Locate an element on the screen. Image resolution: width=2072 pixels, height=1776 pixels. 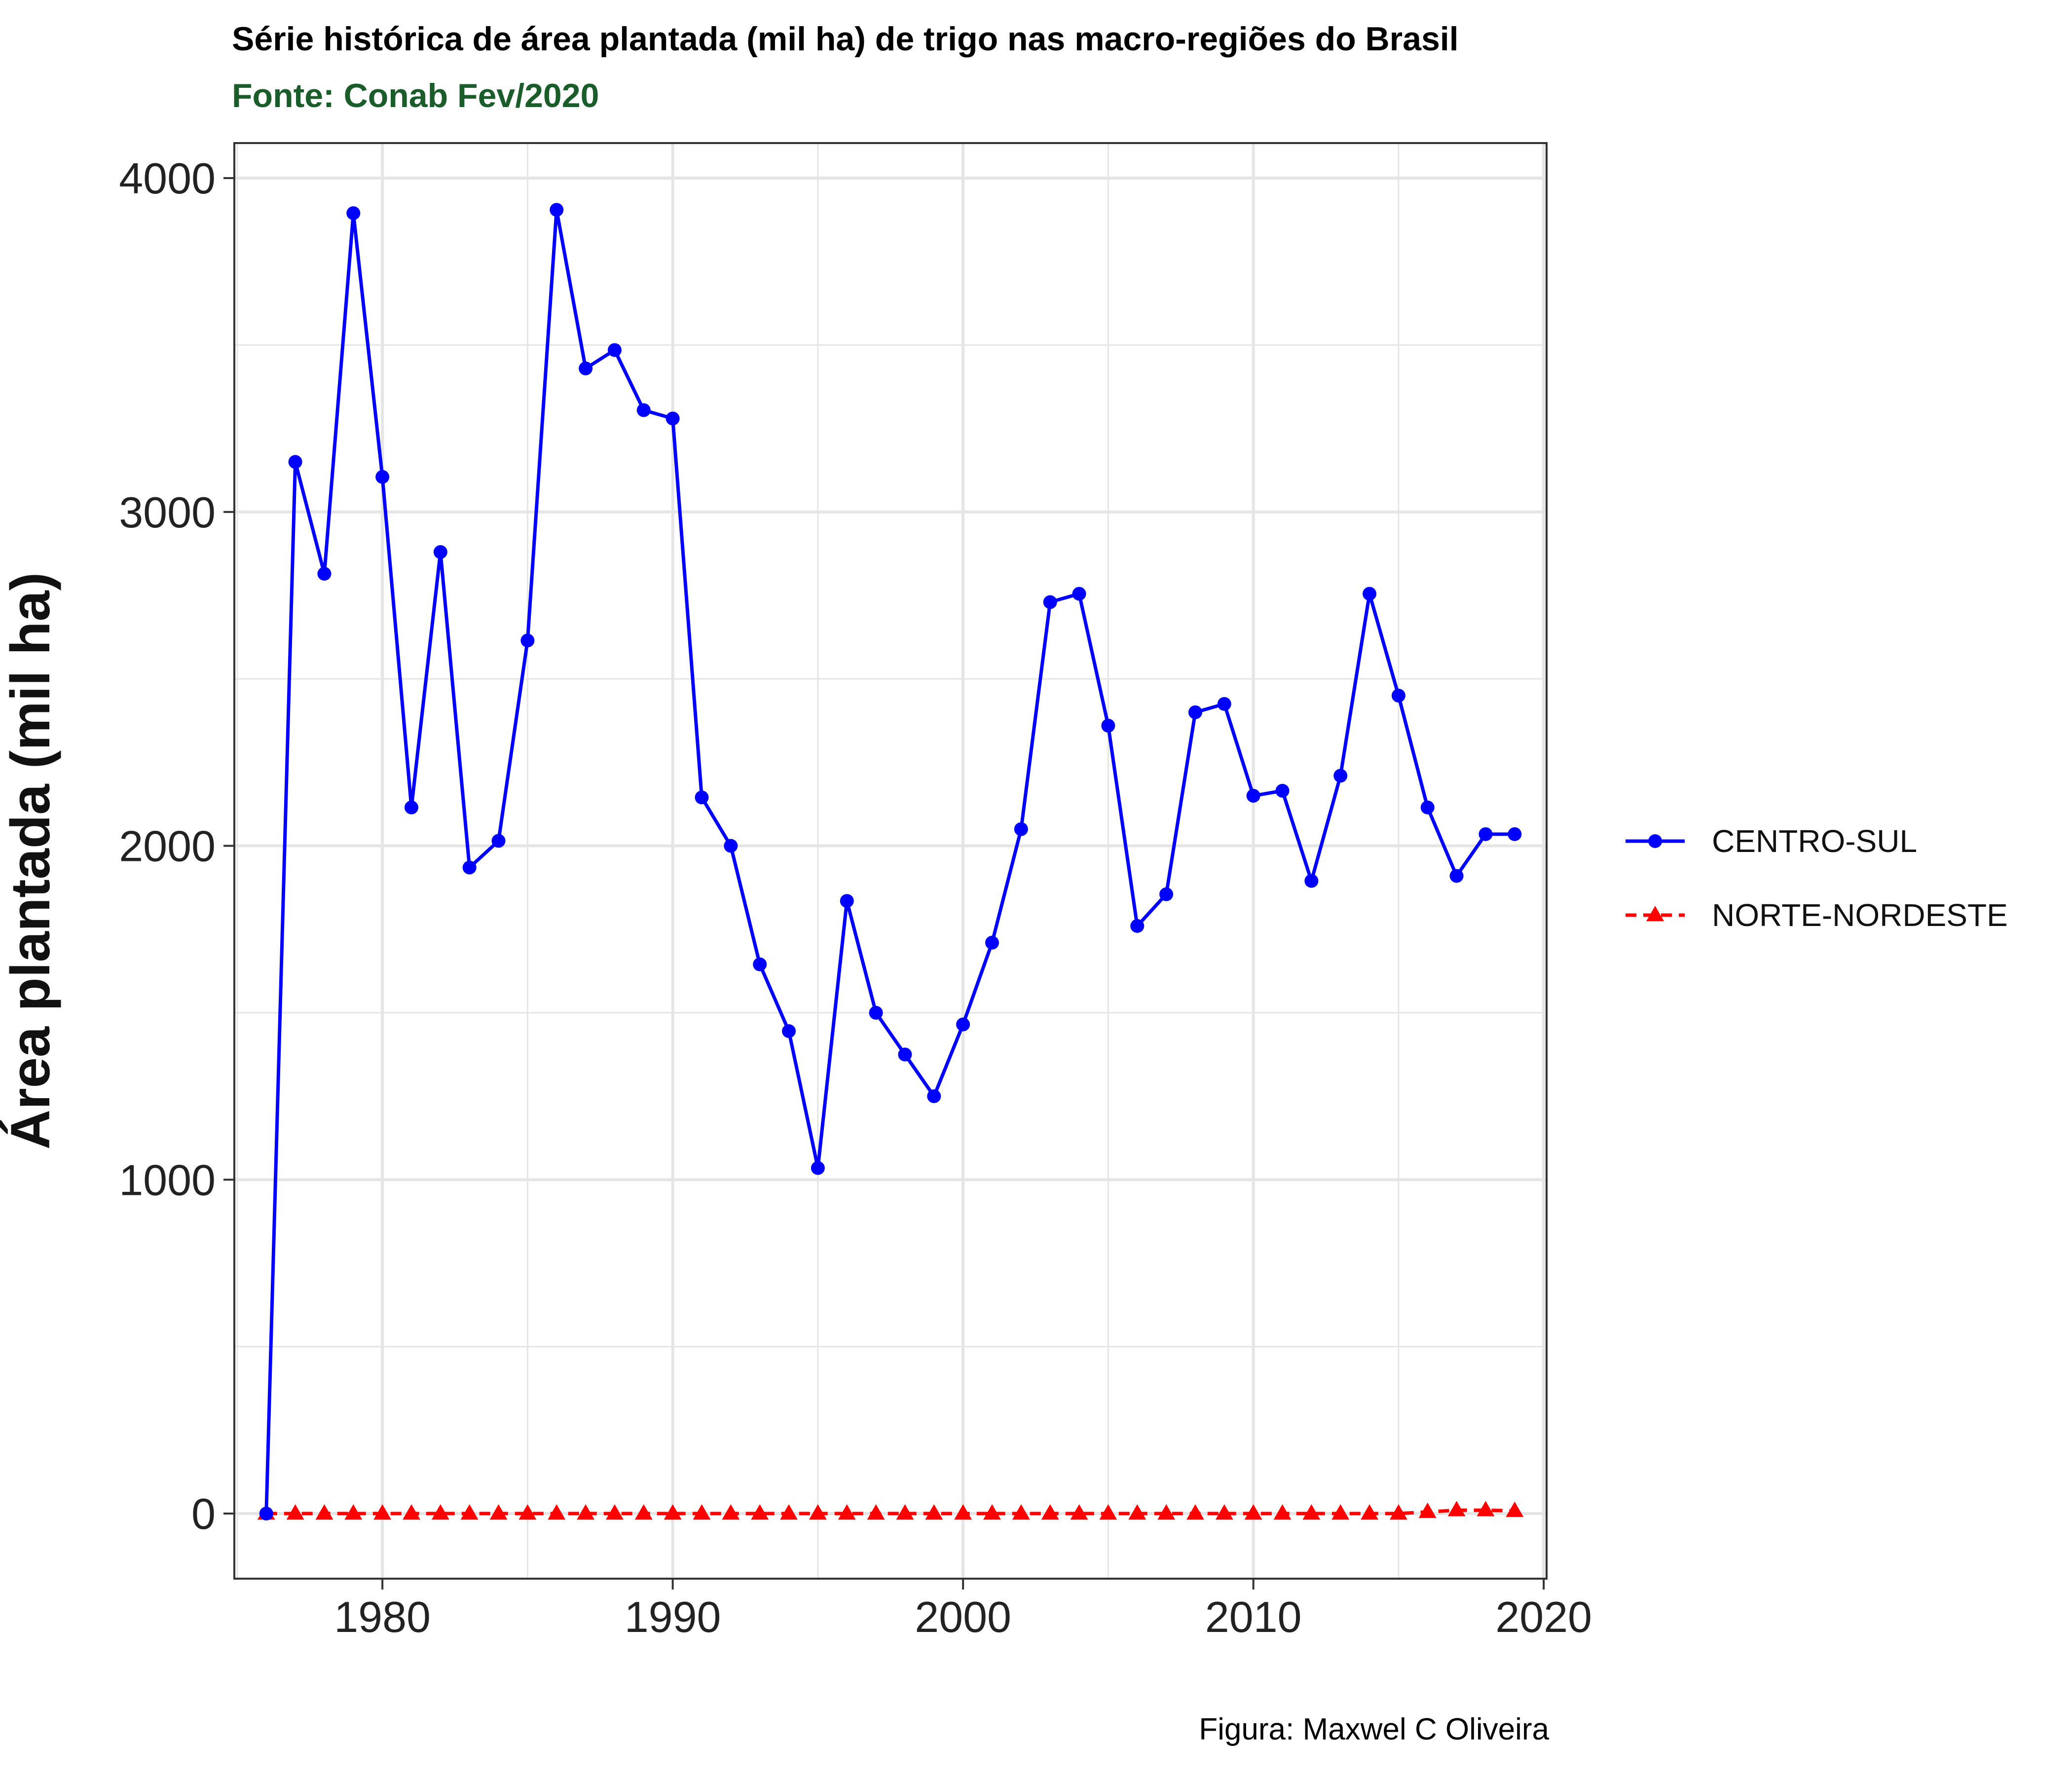
legend-label: NORTE-NORDESTE is located at coordinates (1860, 915).